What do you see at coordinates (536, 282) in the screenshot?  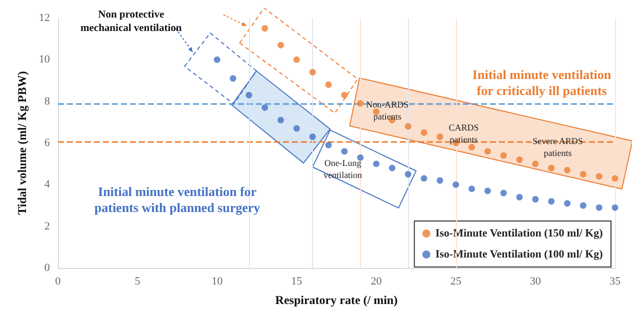 I see `x-tick-label: 30` at bounding box center [536, 282].